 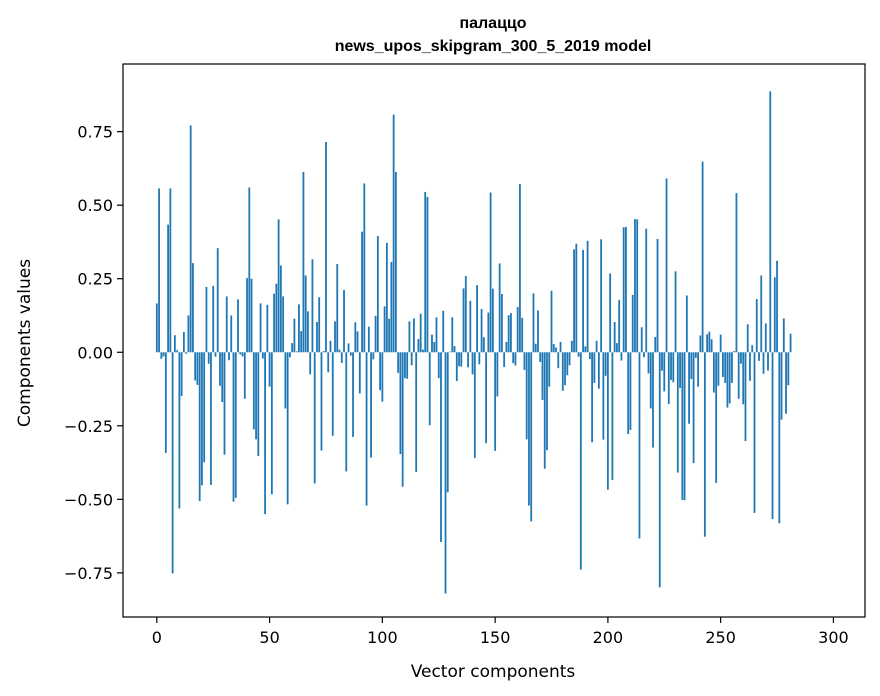 What do you see at coordinates (88, 573) in the screenshot?
I see `y-tick-label: −0.75` at bounding box center [88, 573].